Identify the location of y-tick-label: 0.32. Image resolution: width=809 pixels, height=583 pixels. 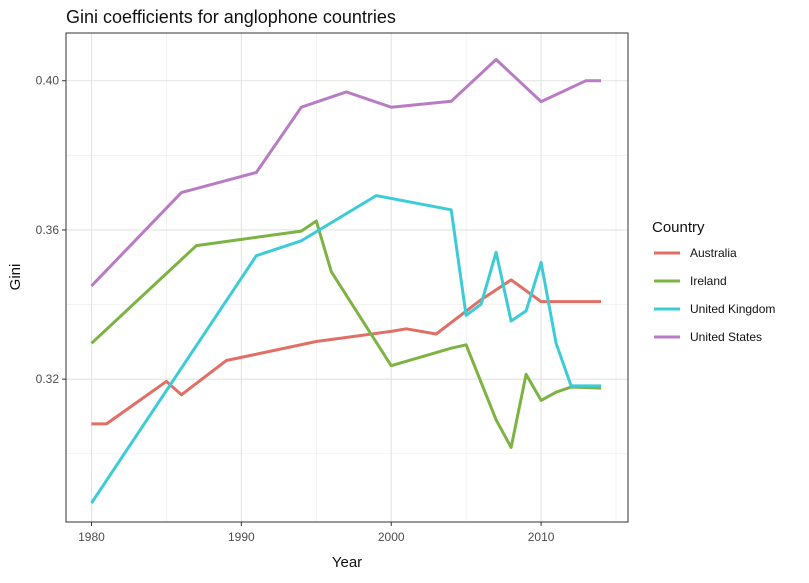
(48, 379).